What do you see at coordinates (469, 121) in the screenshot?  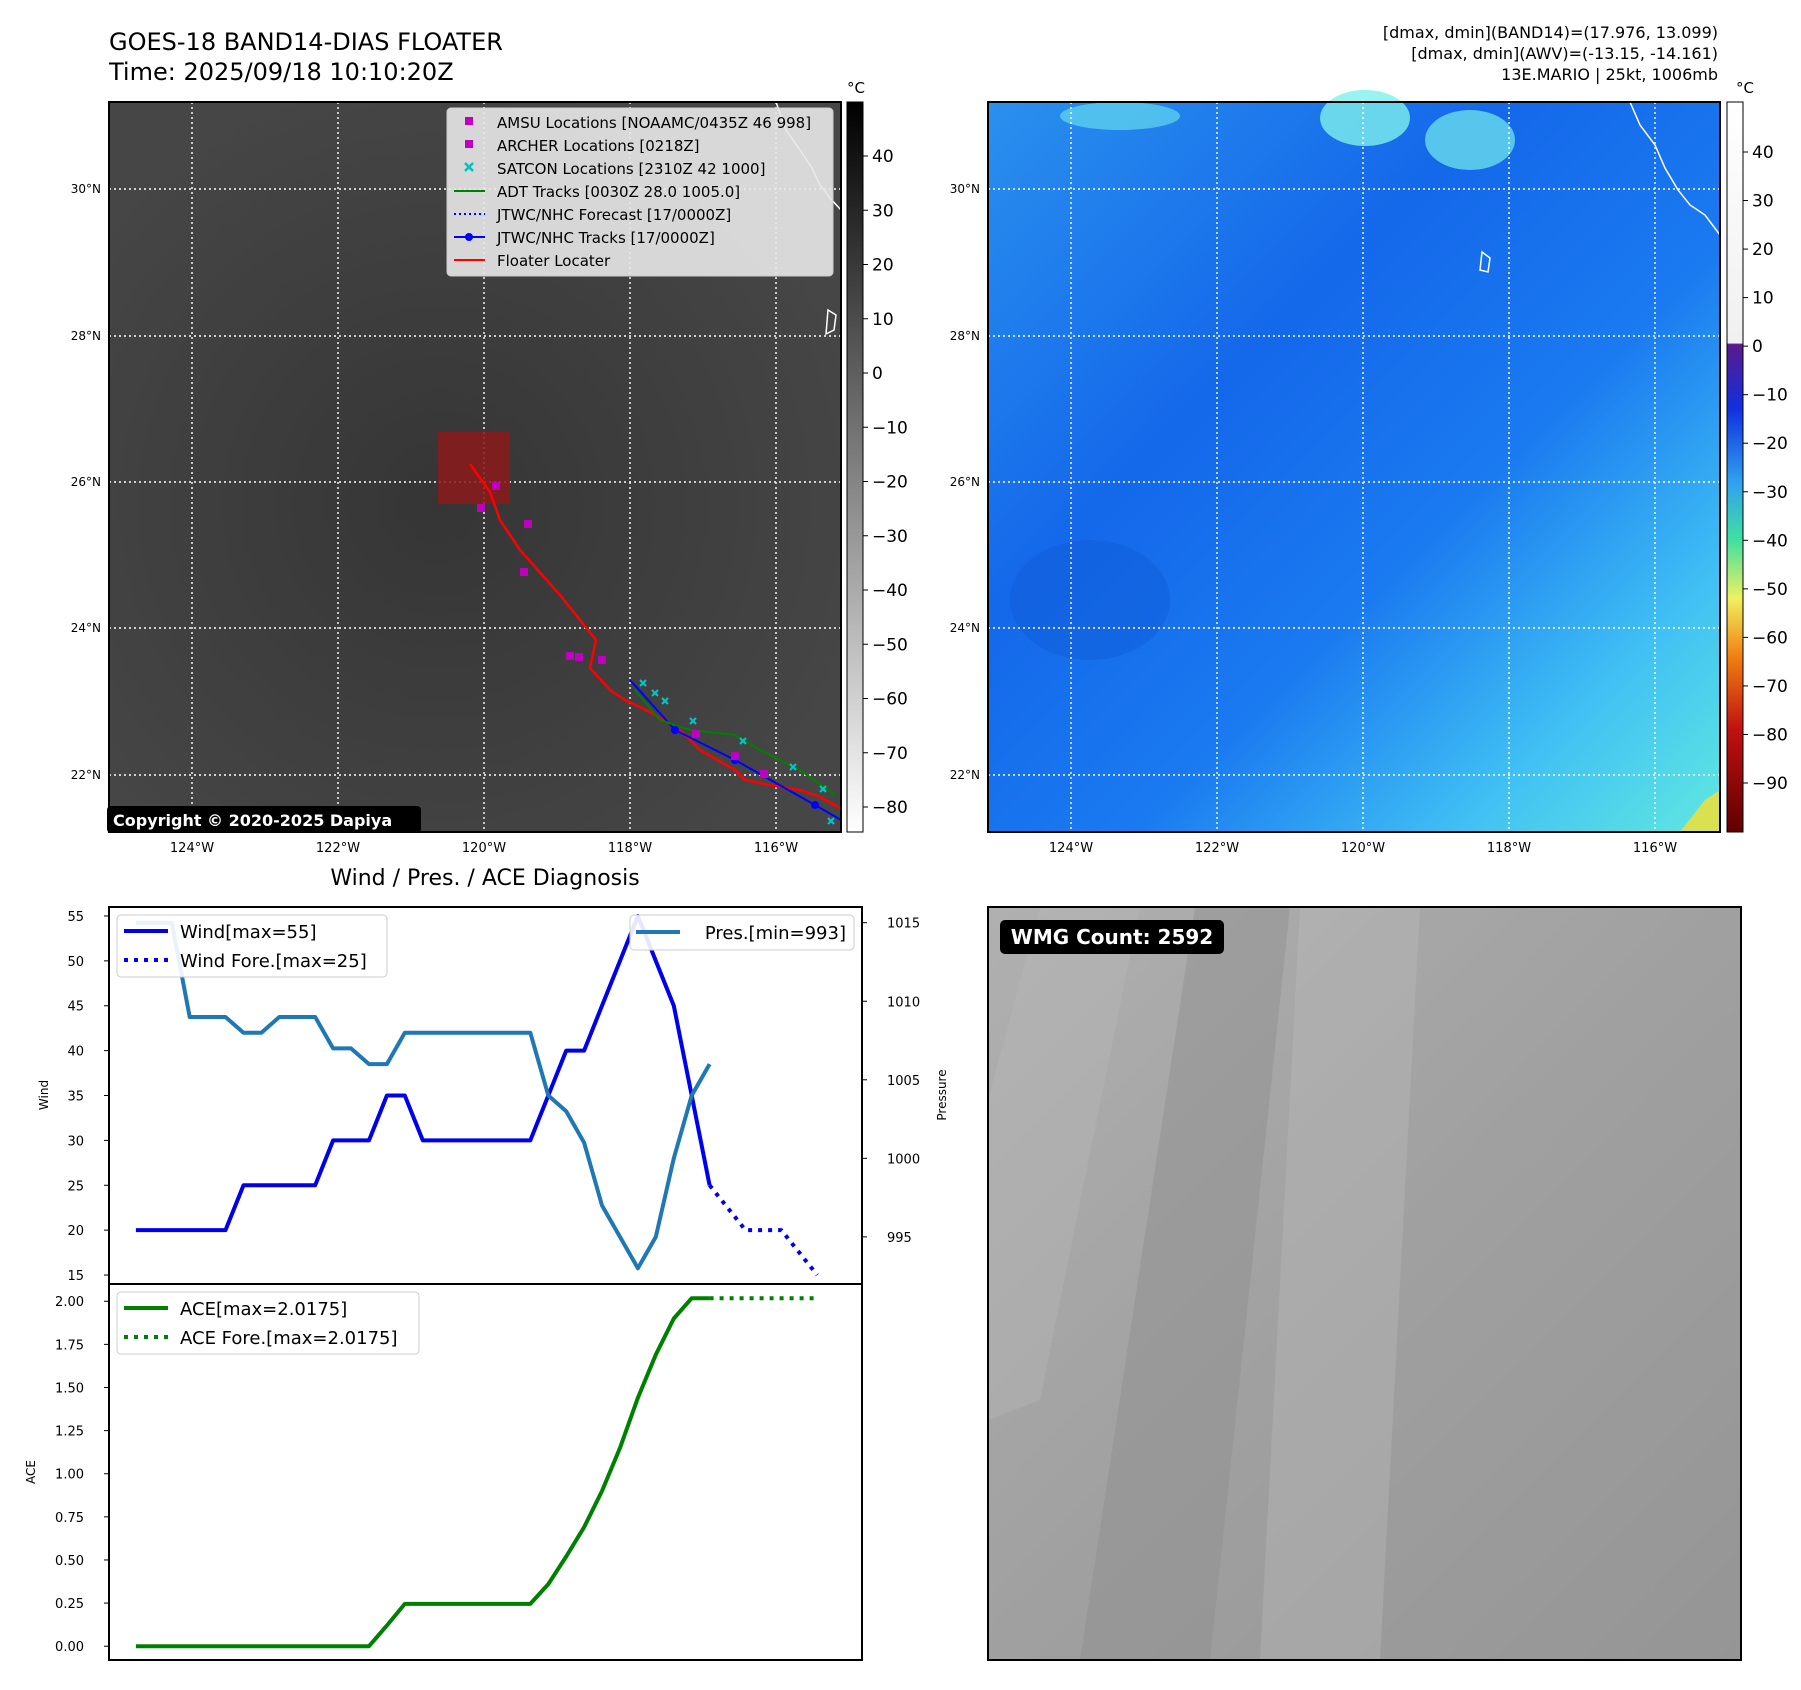 I see `legend-marker-amsu` at bounding box center [469, 121].